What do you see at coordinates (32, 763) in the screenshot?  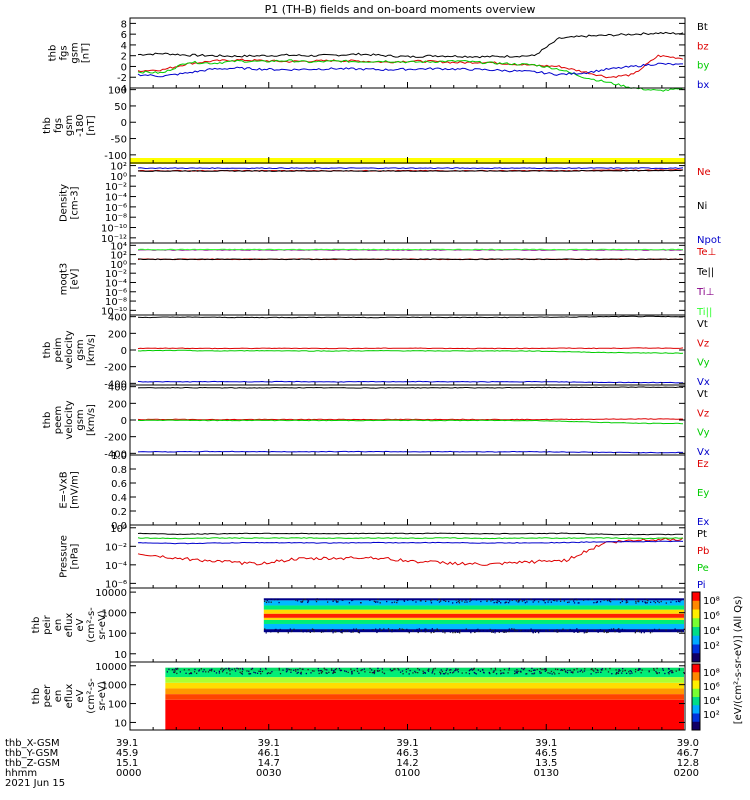 I see `footer-row-label: thb_Z-GSM` at bounding box center [32, 763].